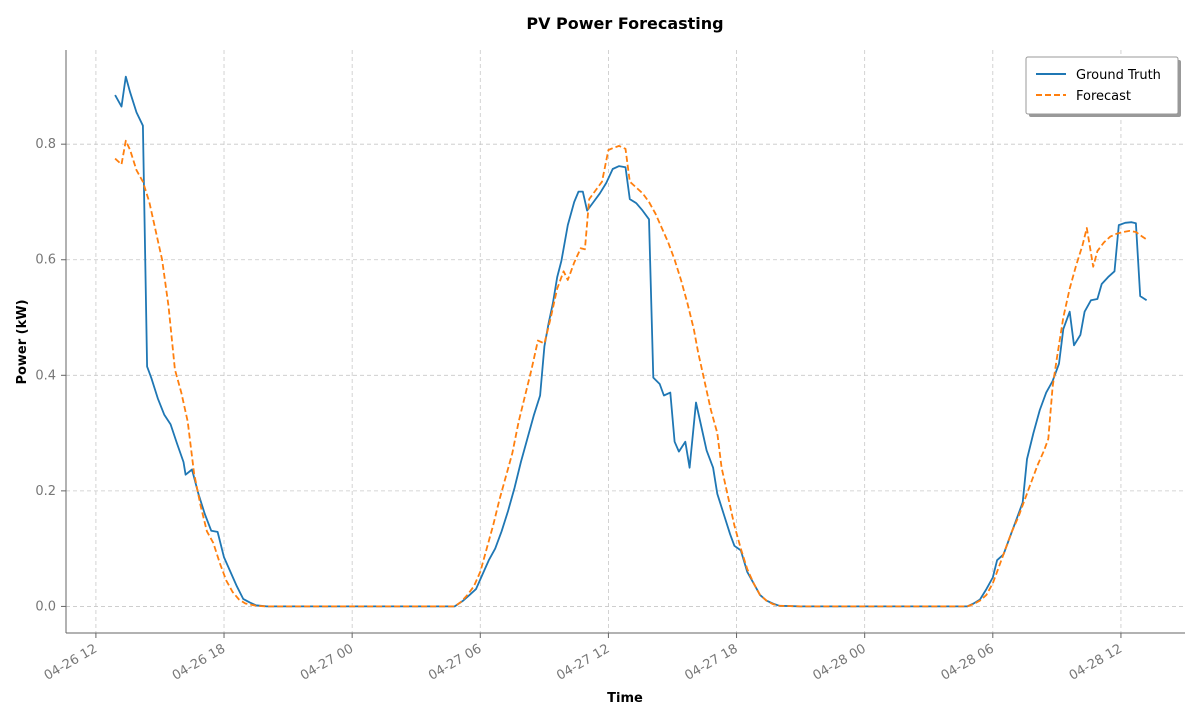  What do you see at coordinates (45, 606) in the screenshot?
I see `y-tick-label: 0.0` at bounding box center [45, 606].